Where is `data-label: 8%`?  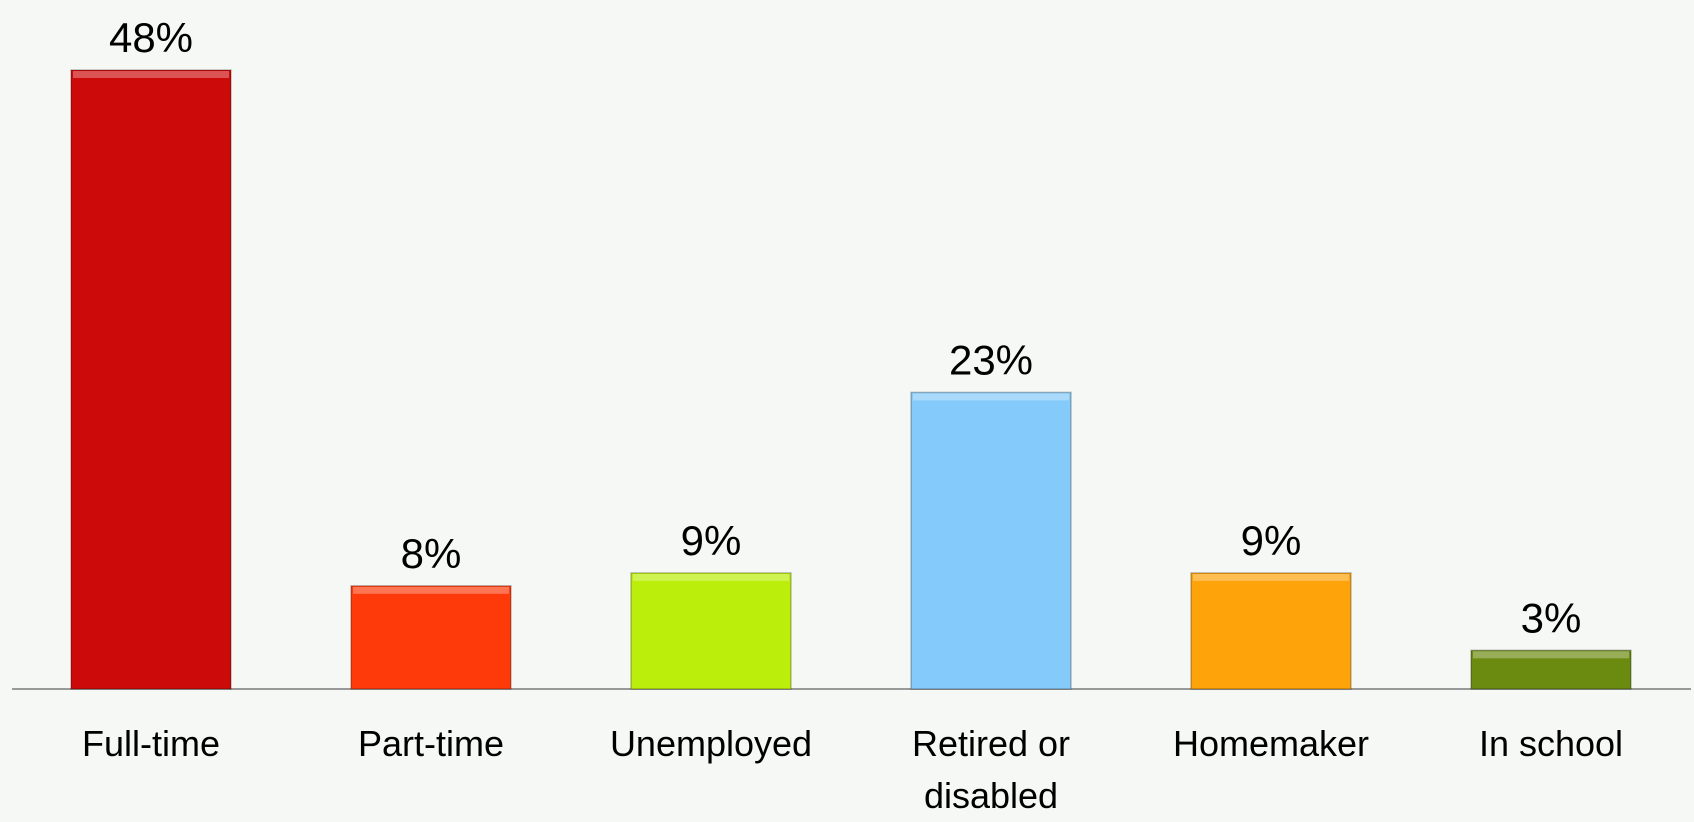 data-label: 8% is located at coordinates (431, 553).